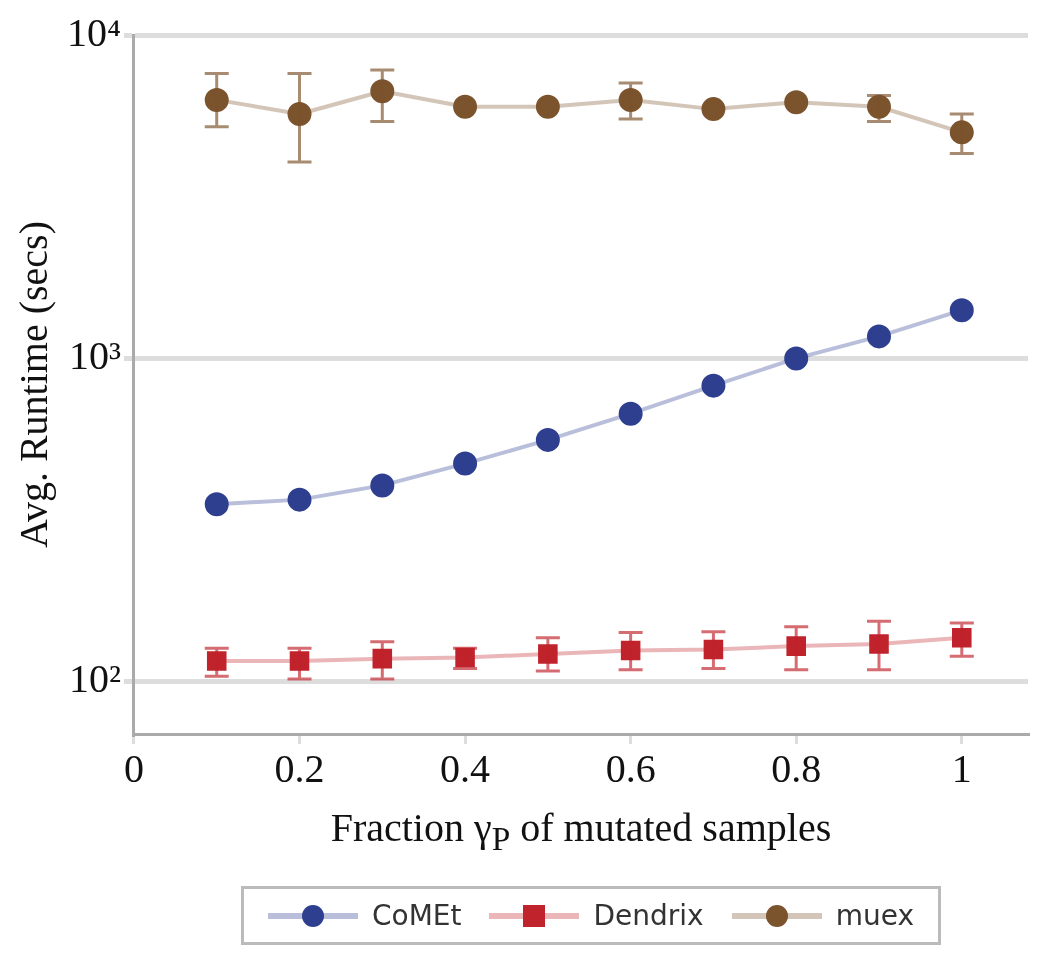 The image size is (1058, 966). I want to click on x-tick-label: 0.8, so click(796, 768).